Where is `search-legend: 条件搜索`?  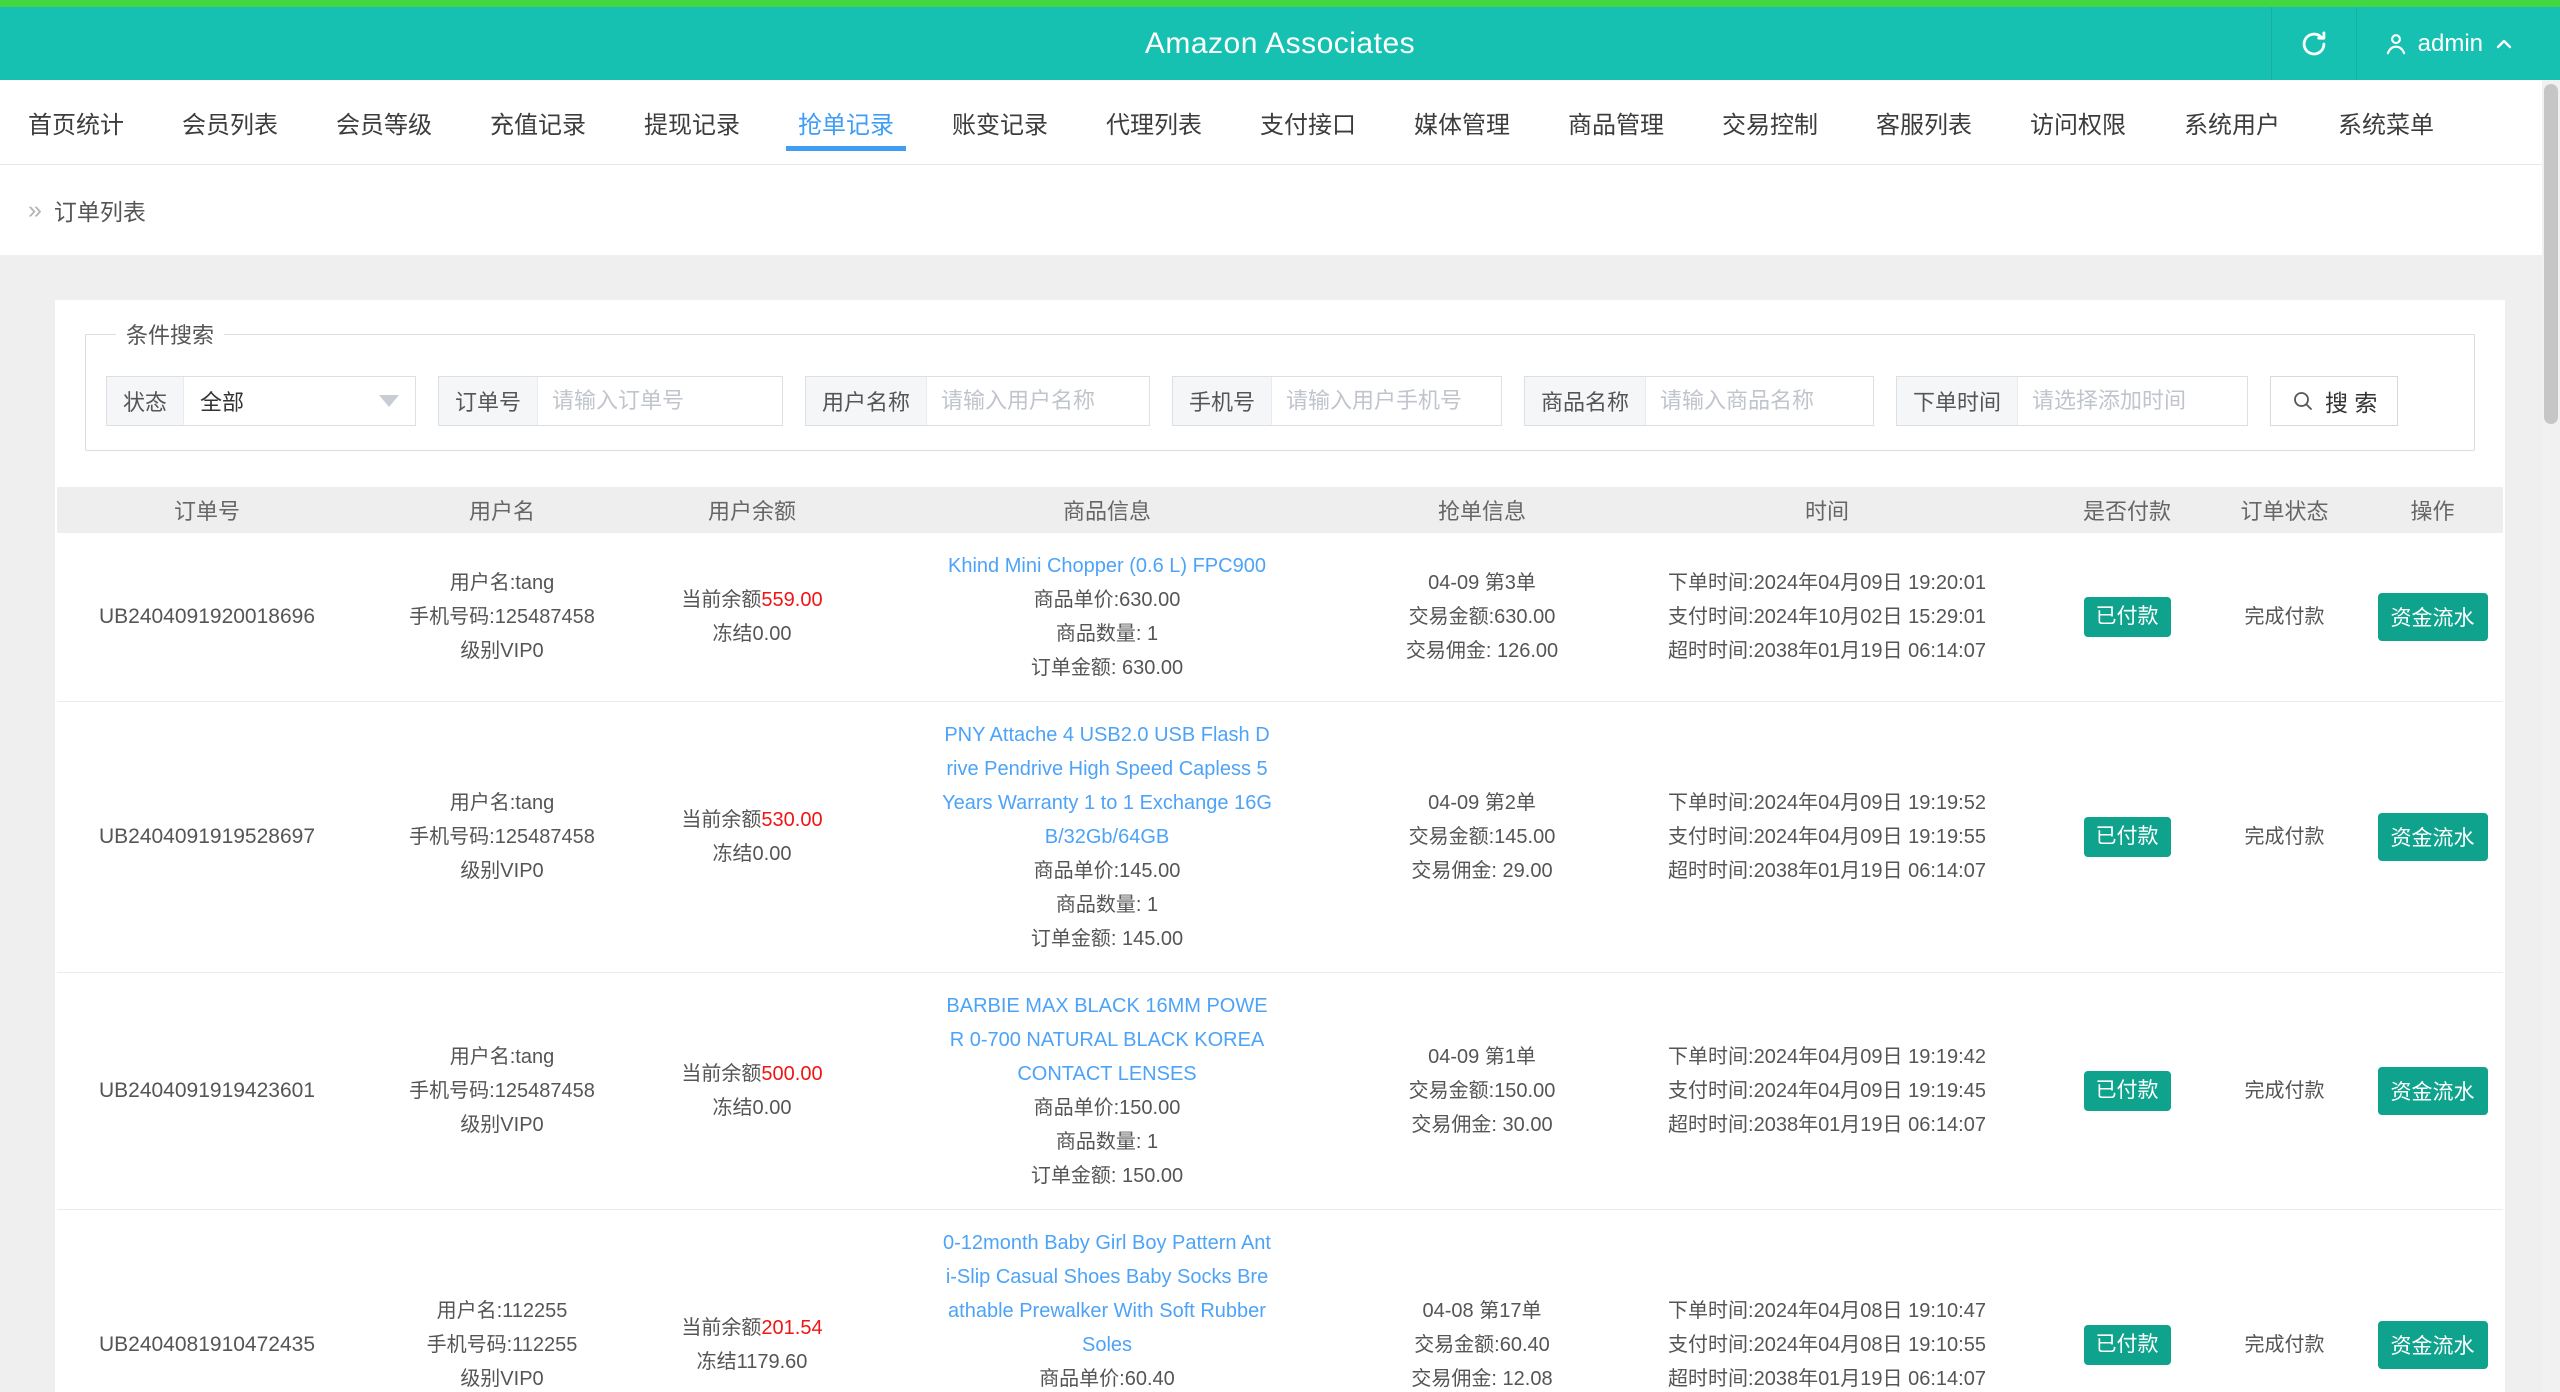 search-legend: 条件搜索 is located at coordinates (170, 335).